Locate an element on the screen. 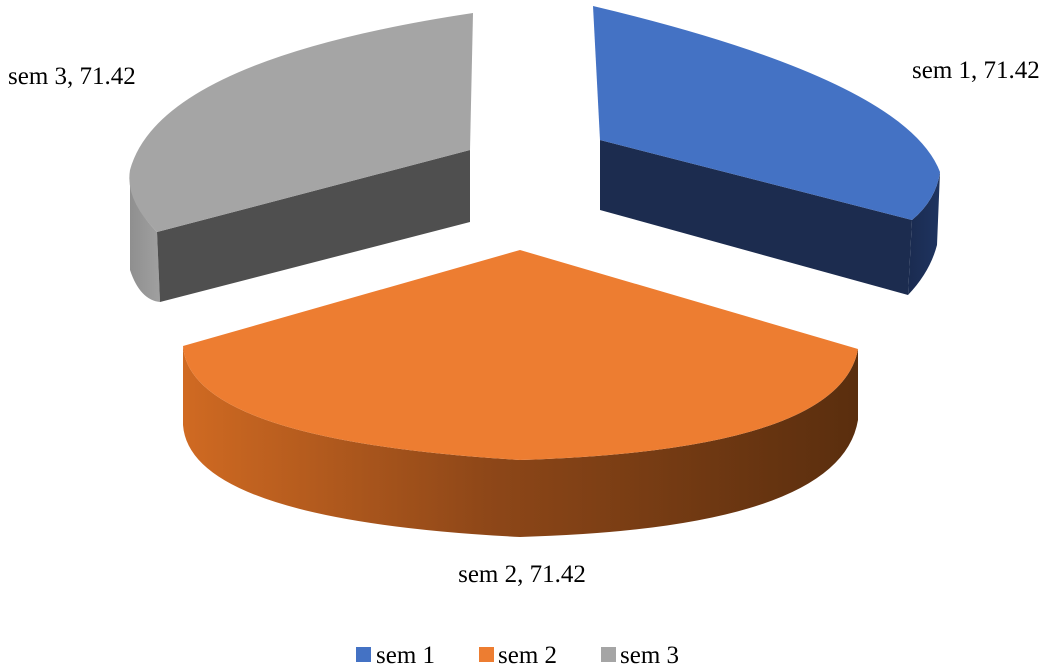 This screenshot has width=1063, height=672. legend-item-sem-2: sem 2 is located at coordinates (518, 655).